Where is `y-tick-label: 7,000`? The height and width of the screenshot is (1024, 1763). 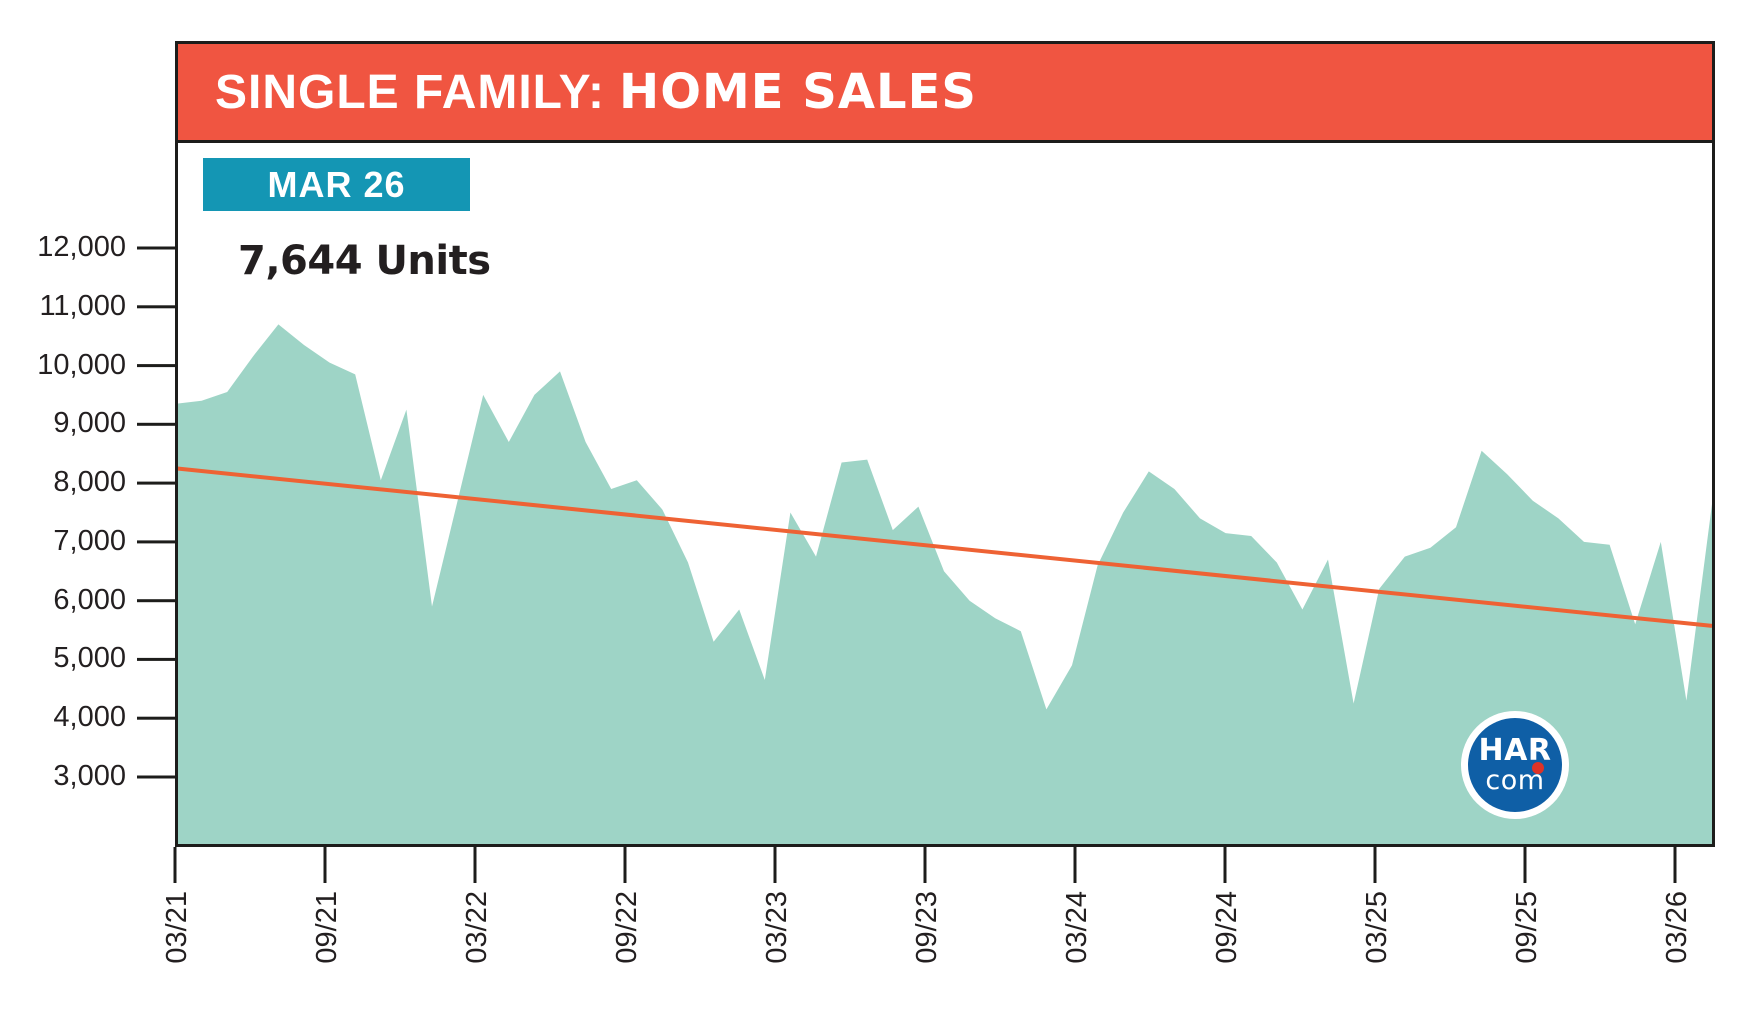
y-tick-label: 7,000 is located at coordinates (89, 540).